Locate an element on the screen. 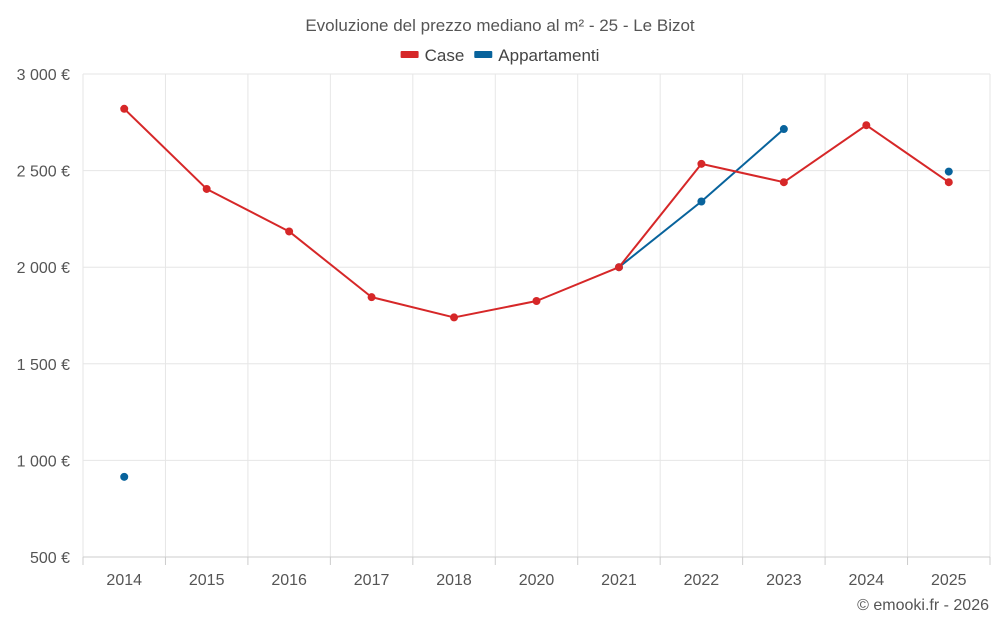  y-tick-label: 1 500 € is located at coordinates (43, 365).